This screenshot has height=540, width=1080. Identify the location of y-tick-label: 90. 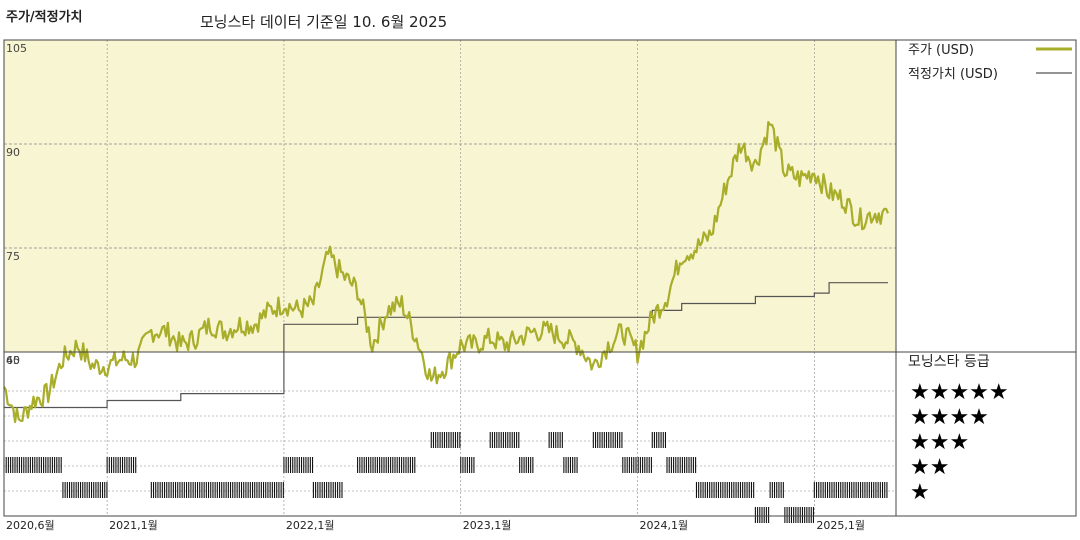
(13, 152).